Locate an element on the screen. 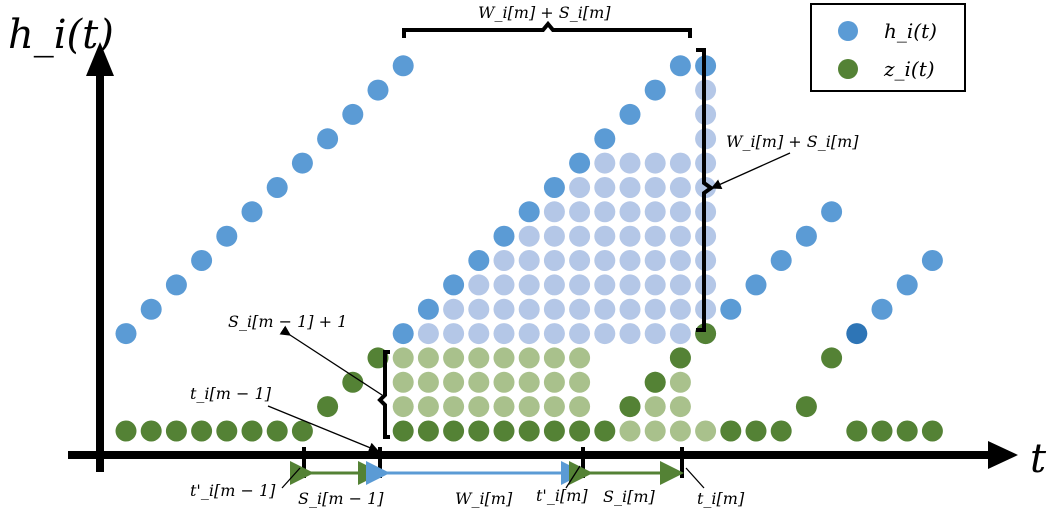  left-brace is located at coordinates (383, 394).